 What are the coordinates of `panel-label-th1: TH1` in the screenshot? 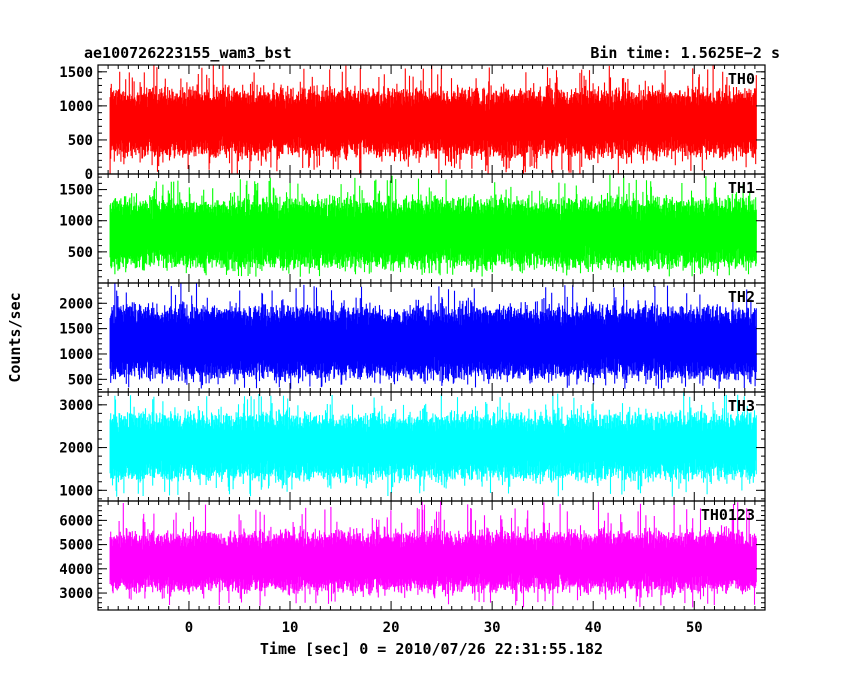 It's located at (741, 188).